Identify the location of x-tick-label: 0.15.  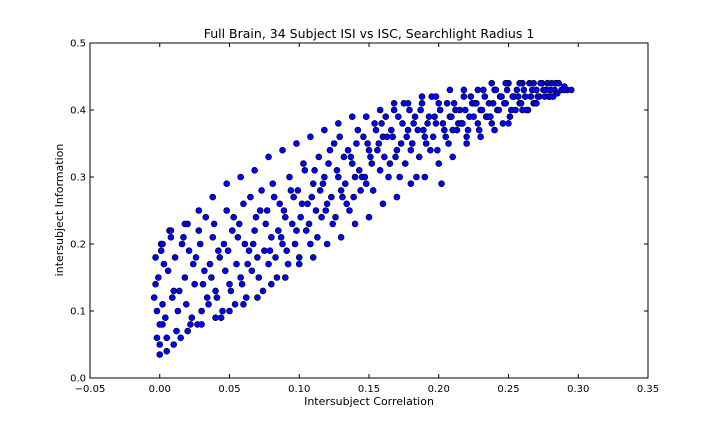
(369, 389).